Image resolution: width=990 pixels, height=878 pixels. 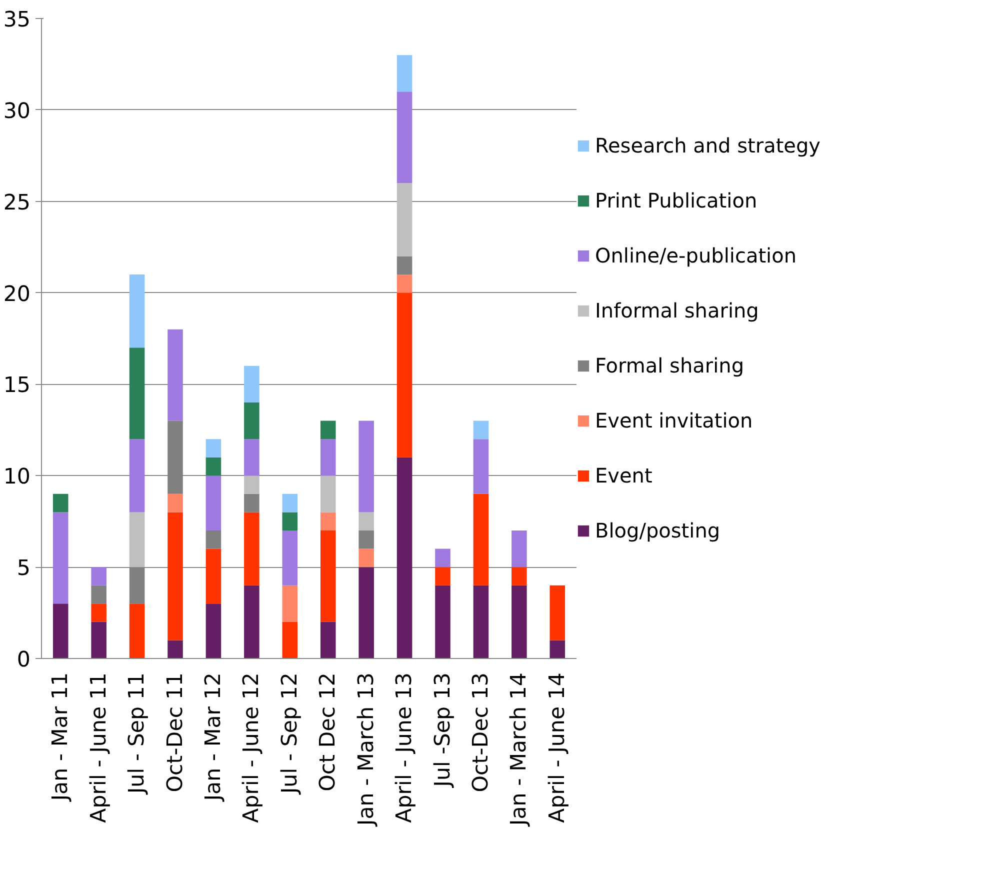 What do you see at coordinates (61, 737) in the screenshot?
I see `x-tick-label: Jan - Mar 11` at bounding box center [61, 737].